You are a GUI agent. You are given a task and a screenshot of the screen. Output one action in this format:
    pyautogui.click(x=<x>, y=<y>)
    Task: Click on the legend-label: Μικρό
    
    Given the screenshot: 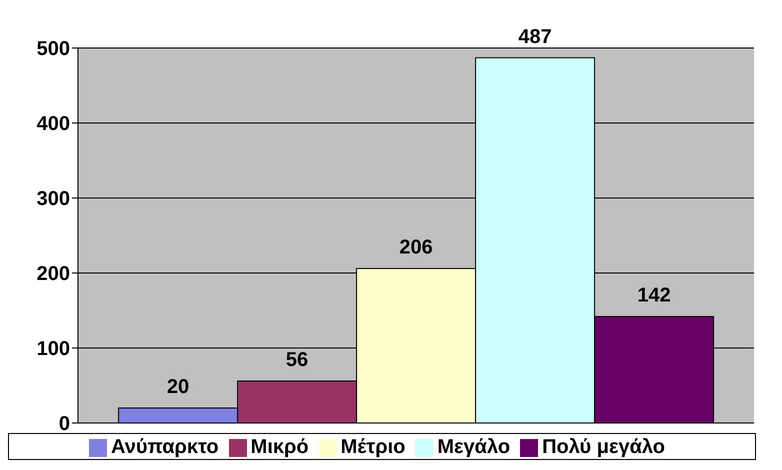 What is the action you would take?
    pyautogui.click(x=279, y=447)
    